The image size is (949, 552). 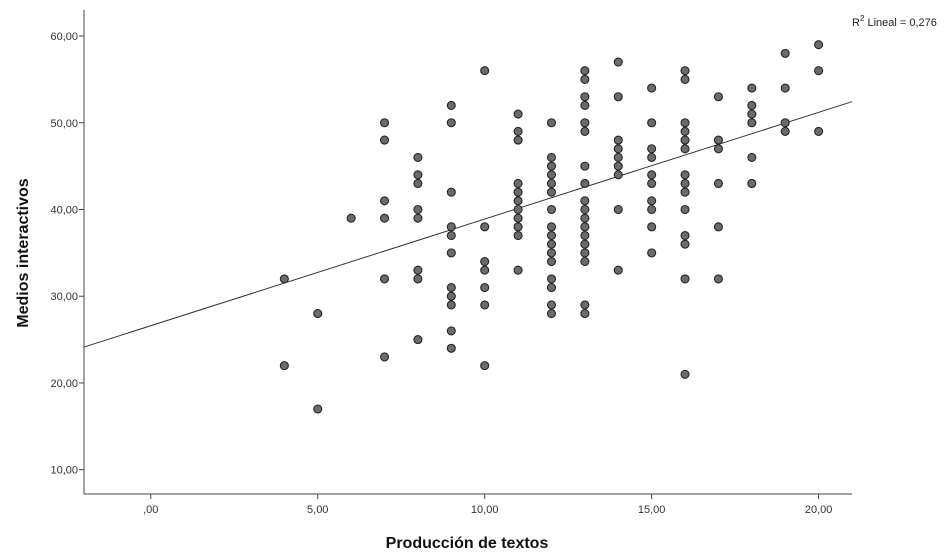 What do you see at coordinates (862, 18) in the screenshot?
I see `r-squared-superscript: 2` at bounding box center [862, 18].